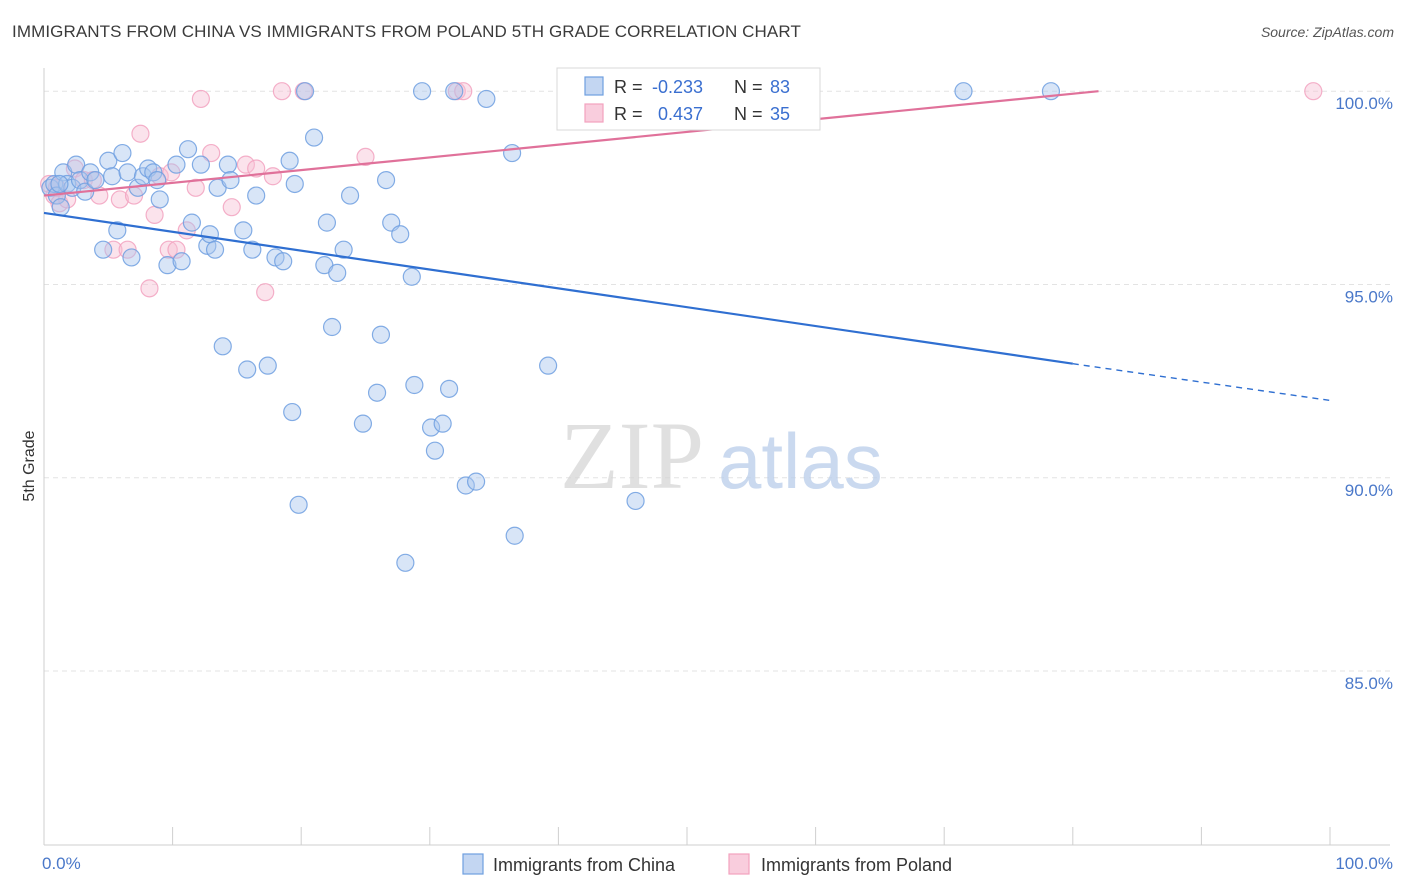  I want to click on legend-label-poland: Immigrants from Poland, so click(856, 865).